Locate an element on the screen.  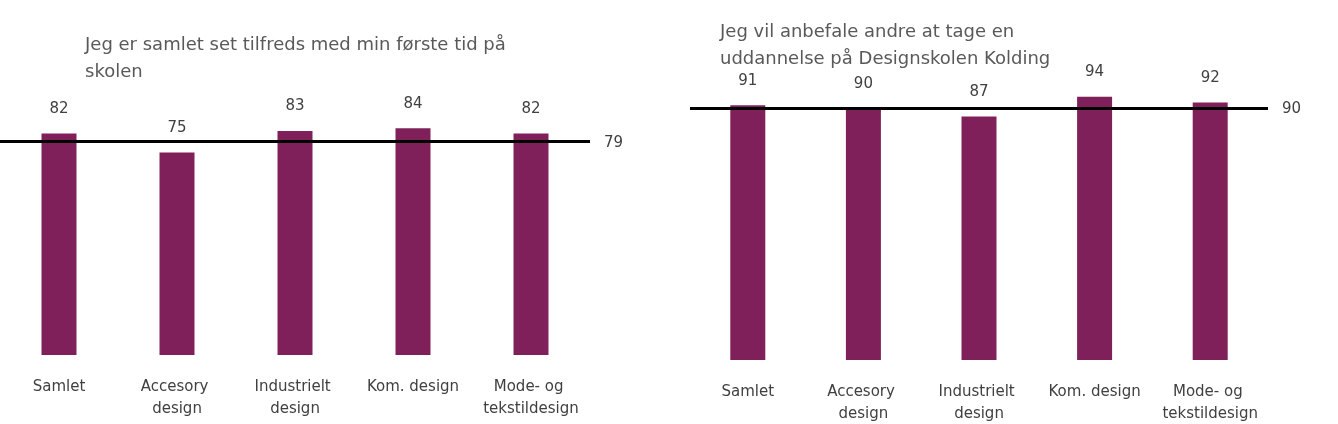
data-label: 91 is located at coordinates (748, 79).